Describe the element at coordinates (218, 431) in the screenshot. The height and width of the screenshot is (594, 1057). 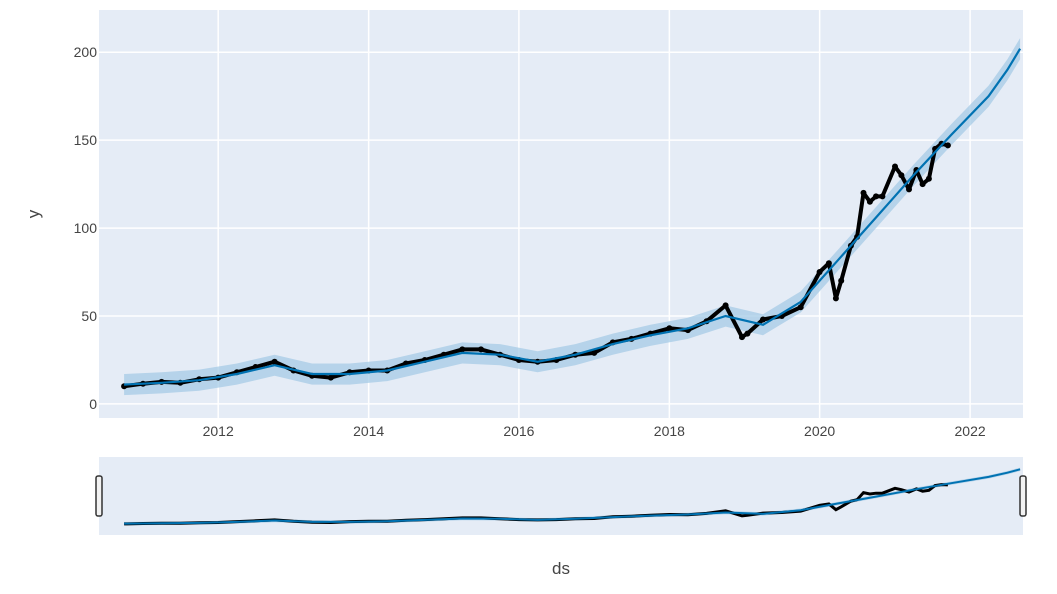
I see `x-tick-label: 2012` at that location.